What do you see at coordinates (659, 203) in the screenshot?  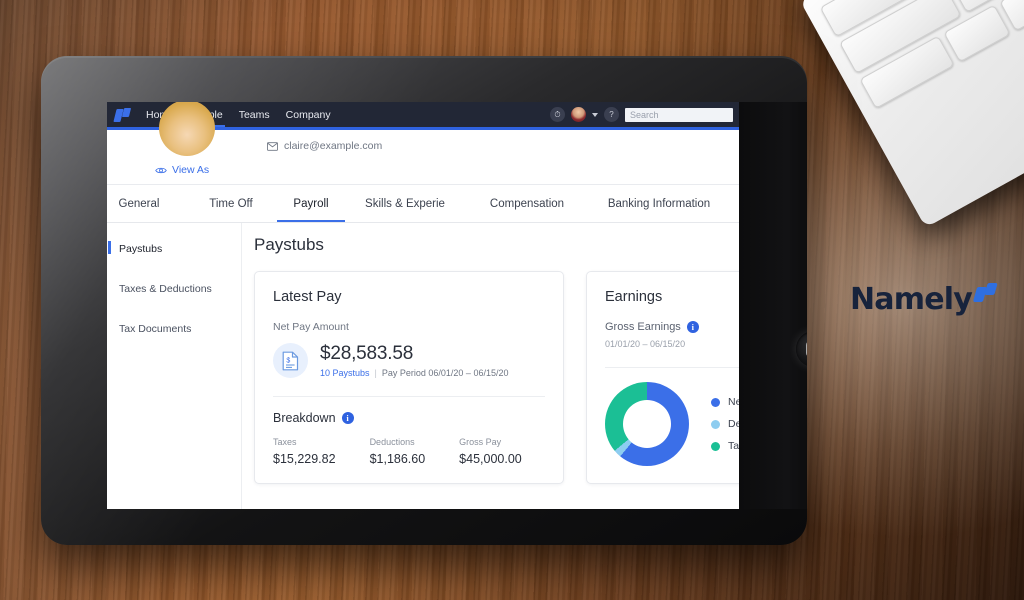 I see `tab-banking-information: Banking Information` at bounding box center [659, 203].